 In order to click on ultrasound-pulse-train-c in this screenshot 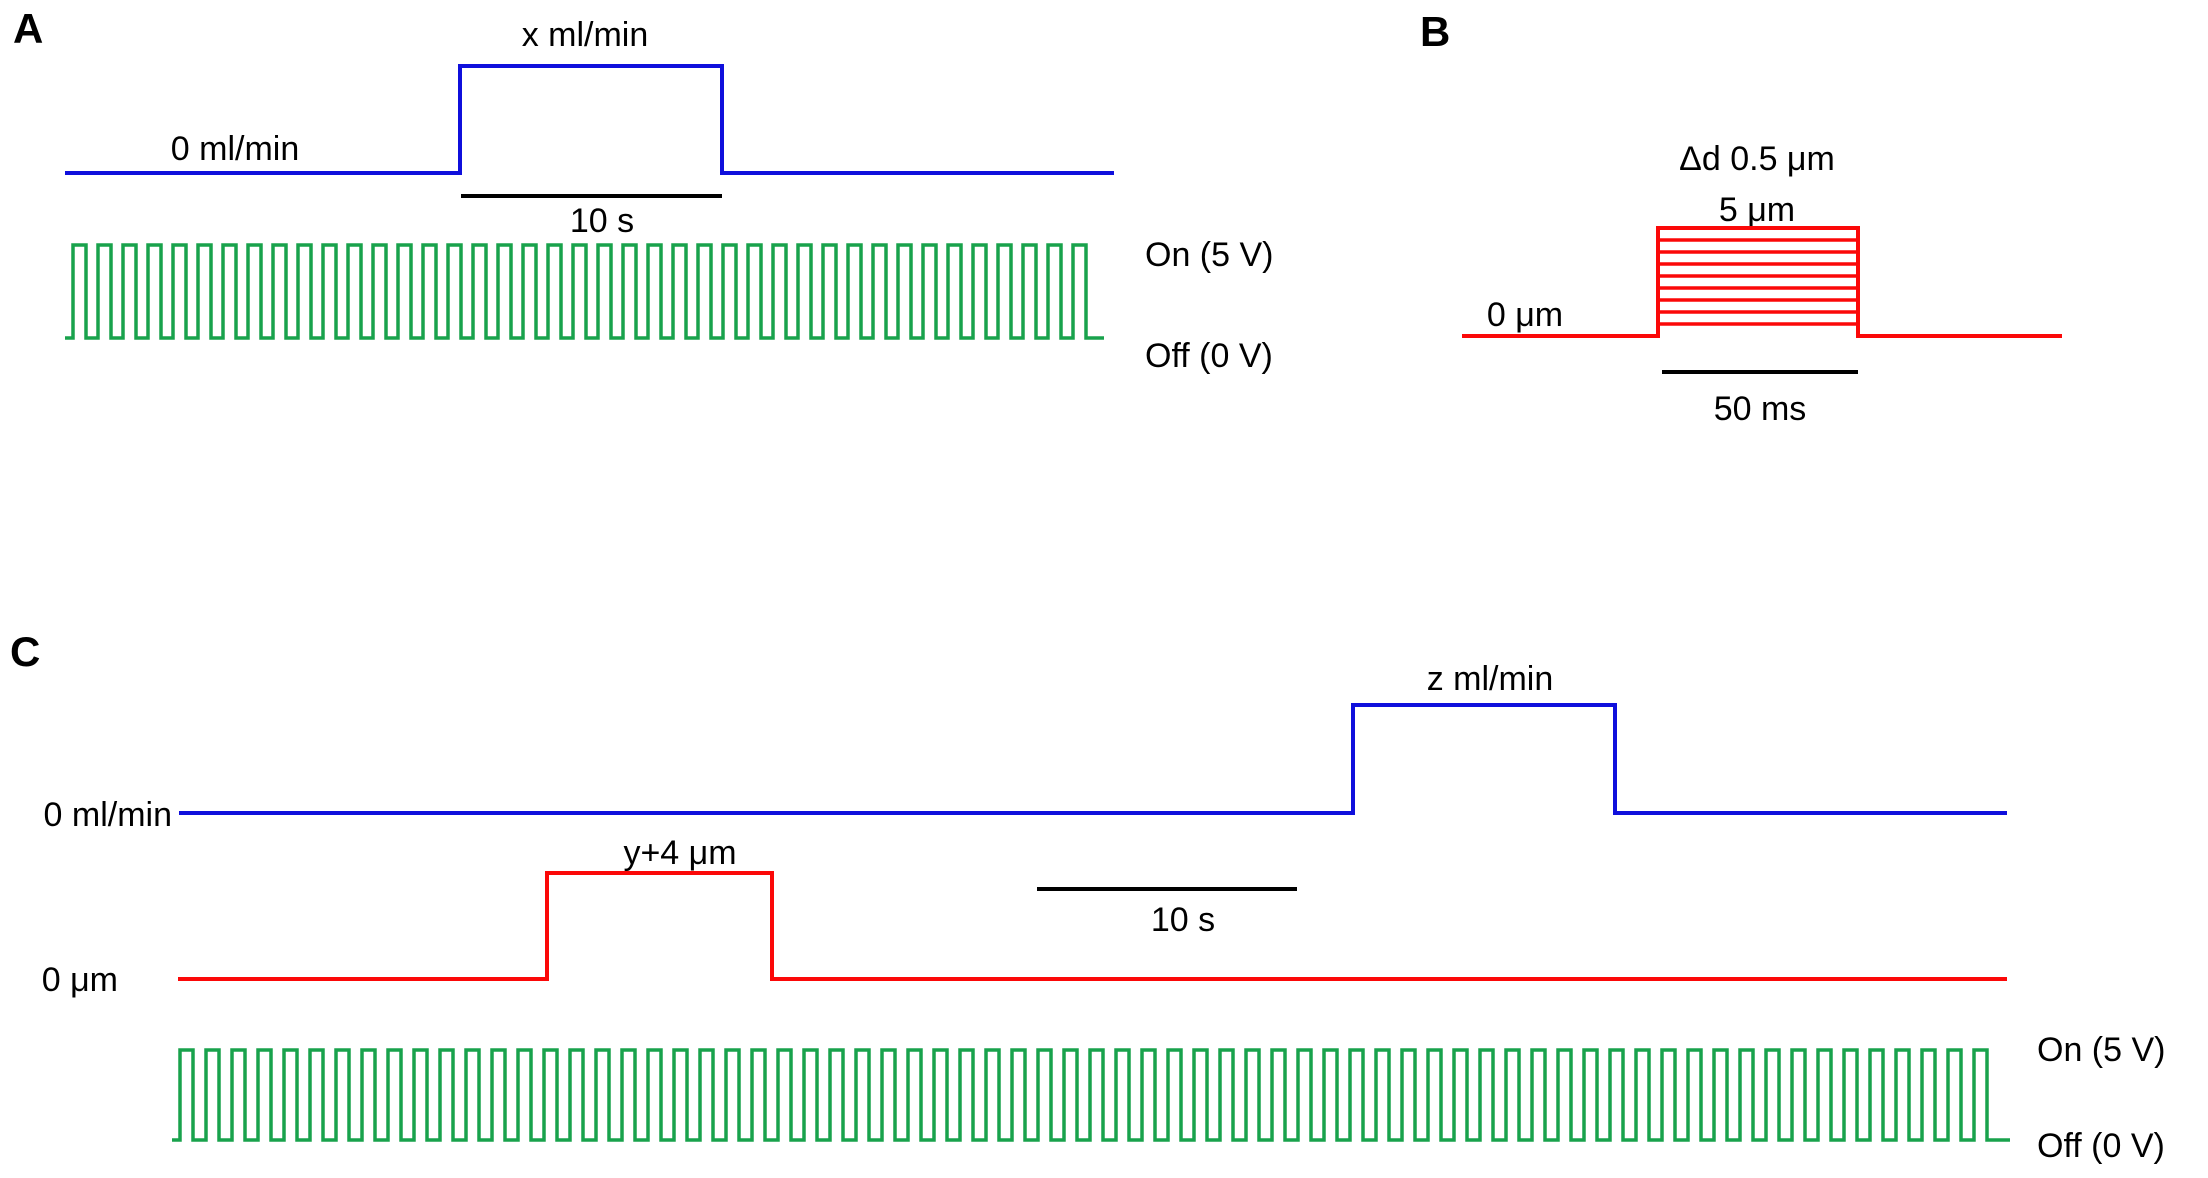, I will do `click(1091, 1095)`.